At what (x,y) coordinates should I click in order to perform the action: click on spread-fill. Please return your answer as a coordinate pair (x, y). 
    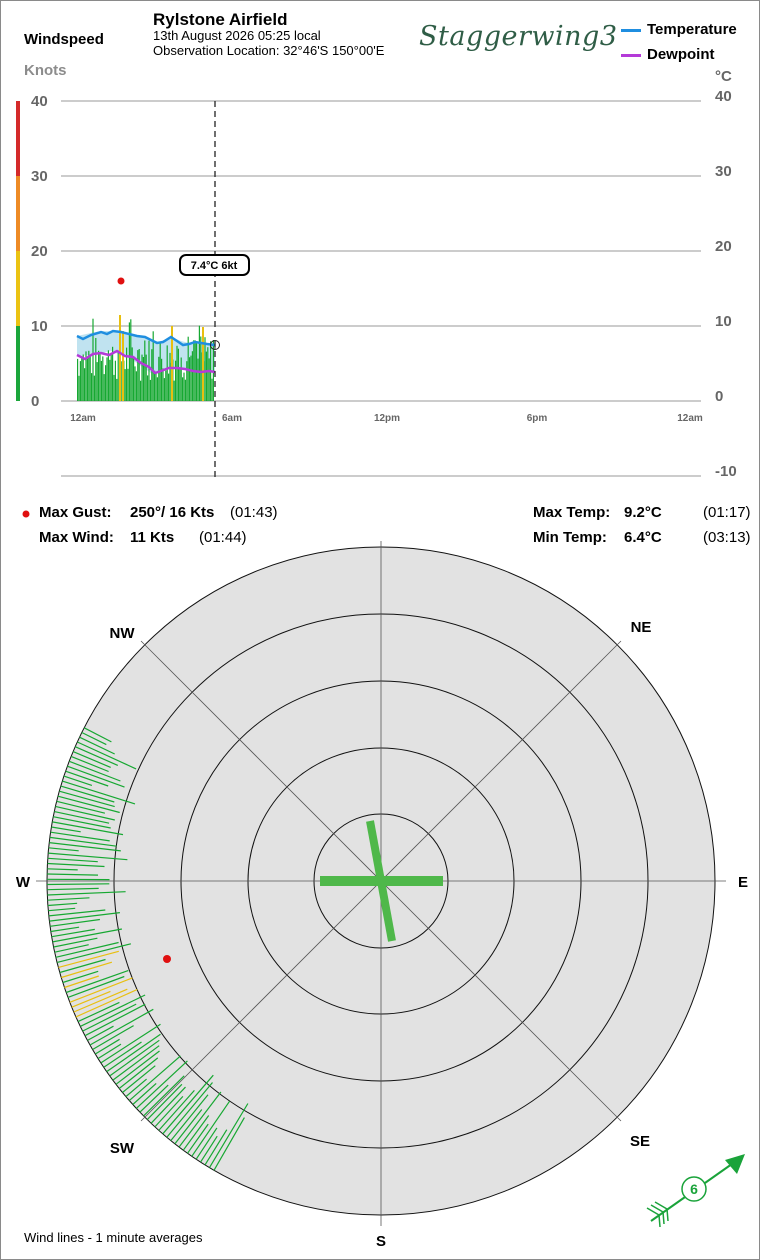
    Looking at the image, I should click on (146, 352).